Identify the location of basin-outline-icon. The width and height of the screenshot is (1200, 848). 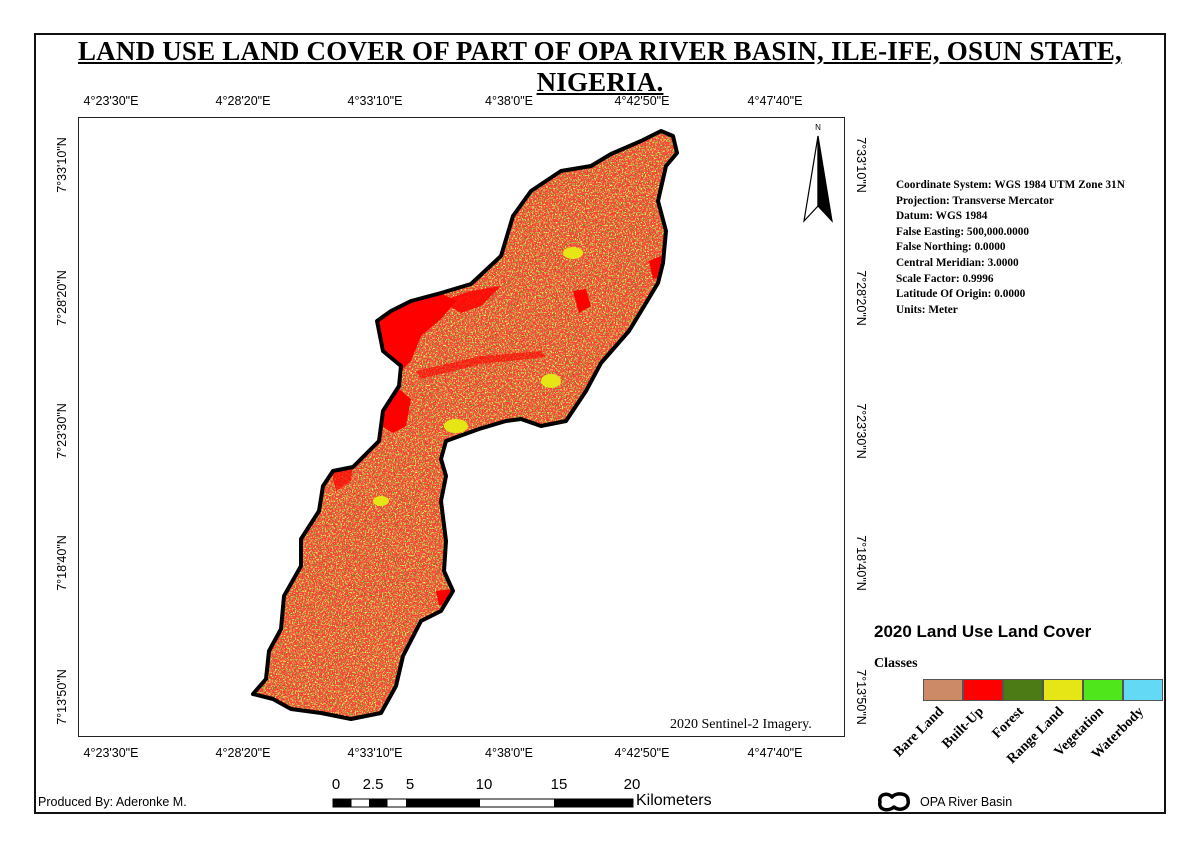
(894, 802).